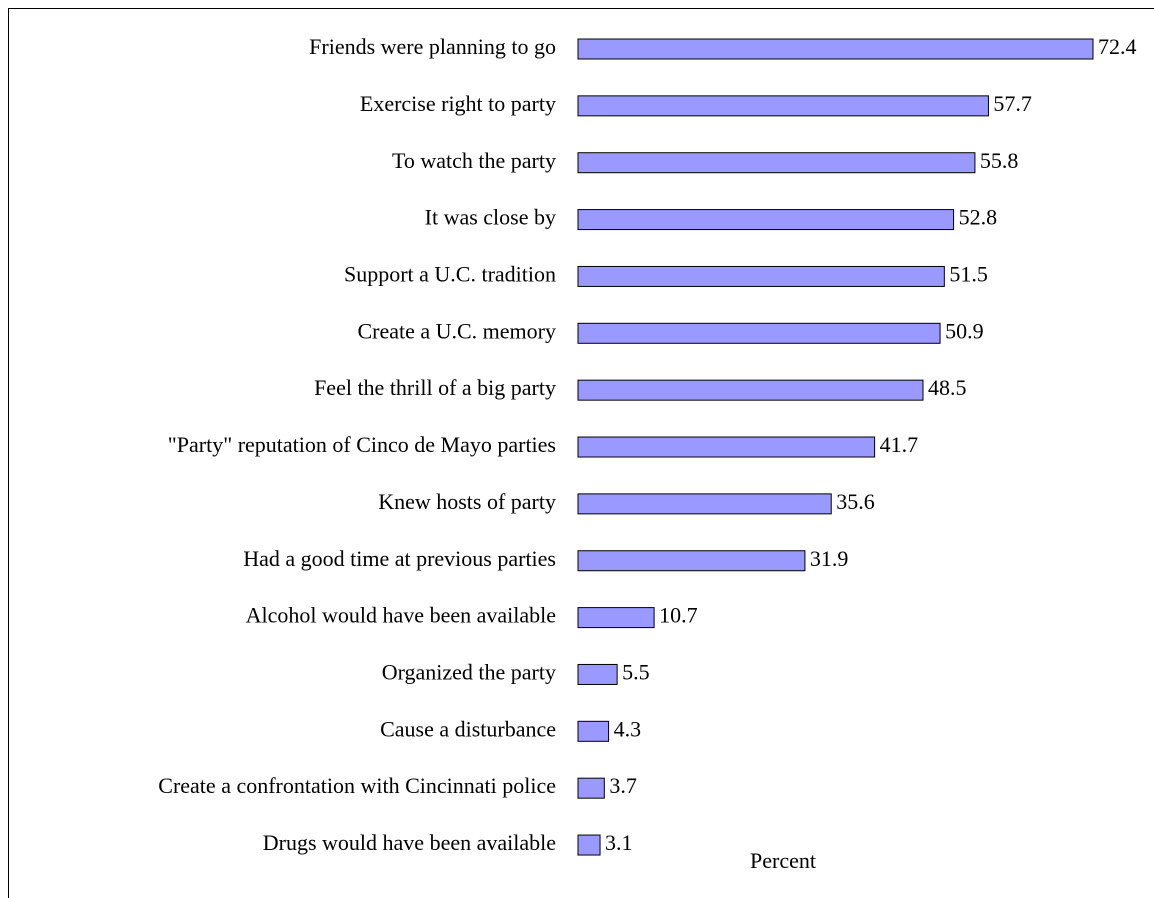  Describe the element at coordinates (450, 273) in the screenshot. I see `y-tick-label: Support a U.C. tradition` at that location.